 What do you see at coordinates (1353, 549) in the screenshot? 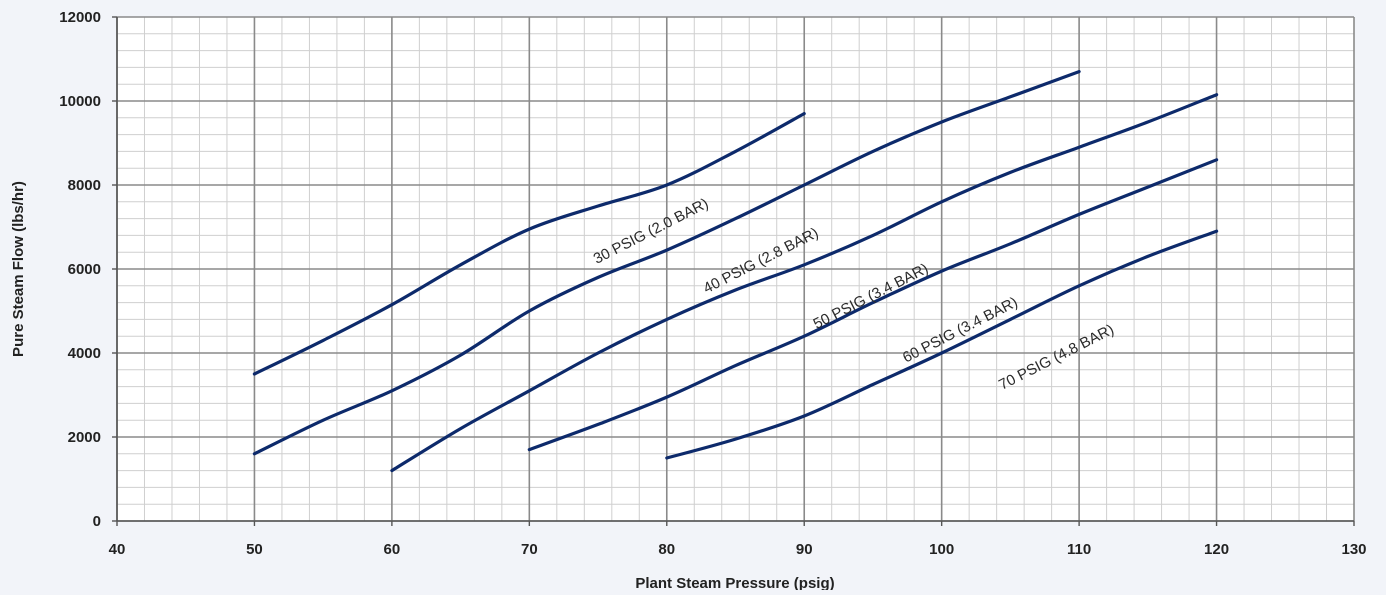
I see `x-tick-label: 130` at bounding box center [1353, 549].